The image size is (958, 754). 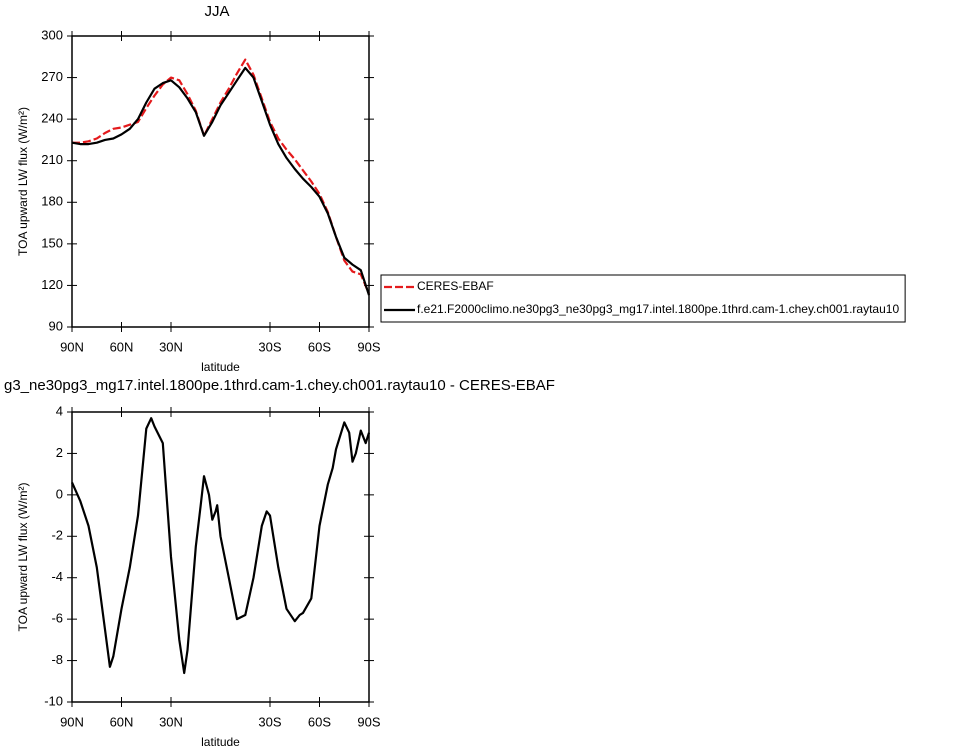 What do you see at coordinates (216, 11) in the screenshot?
I see `chart-title: JJA` at bounding box center [216, 11].